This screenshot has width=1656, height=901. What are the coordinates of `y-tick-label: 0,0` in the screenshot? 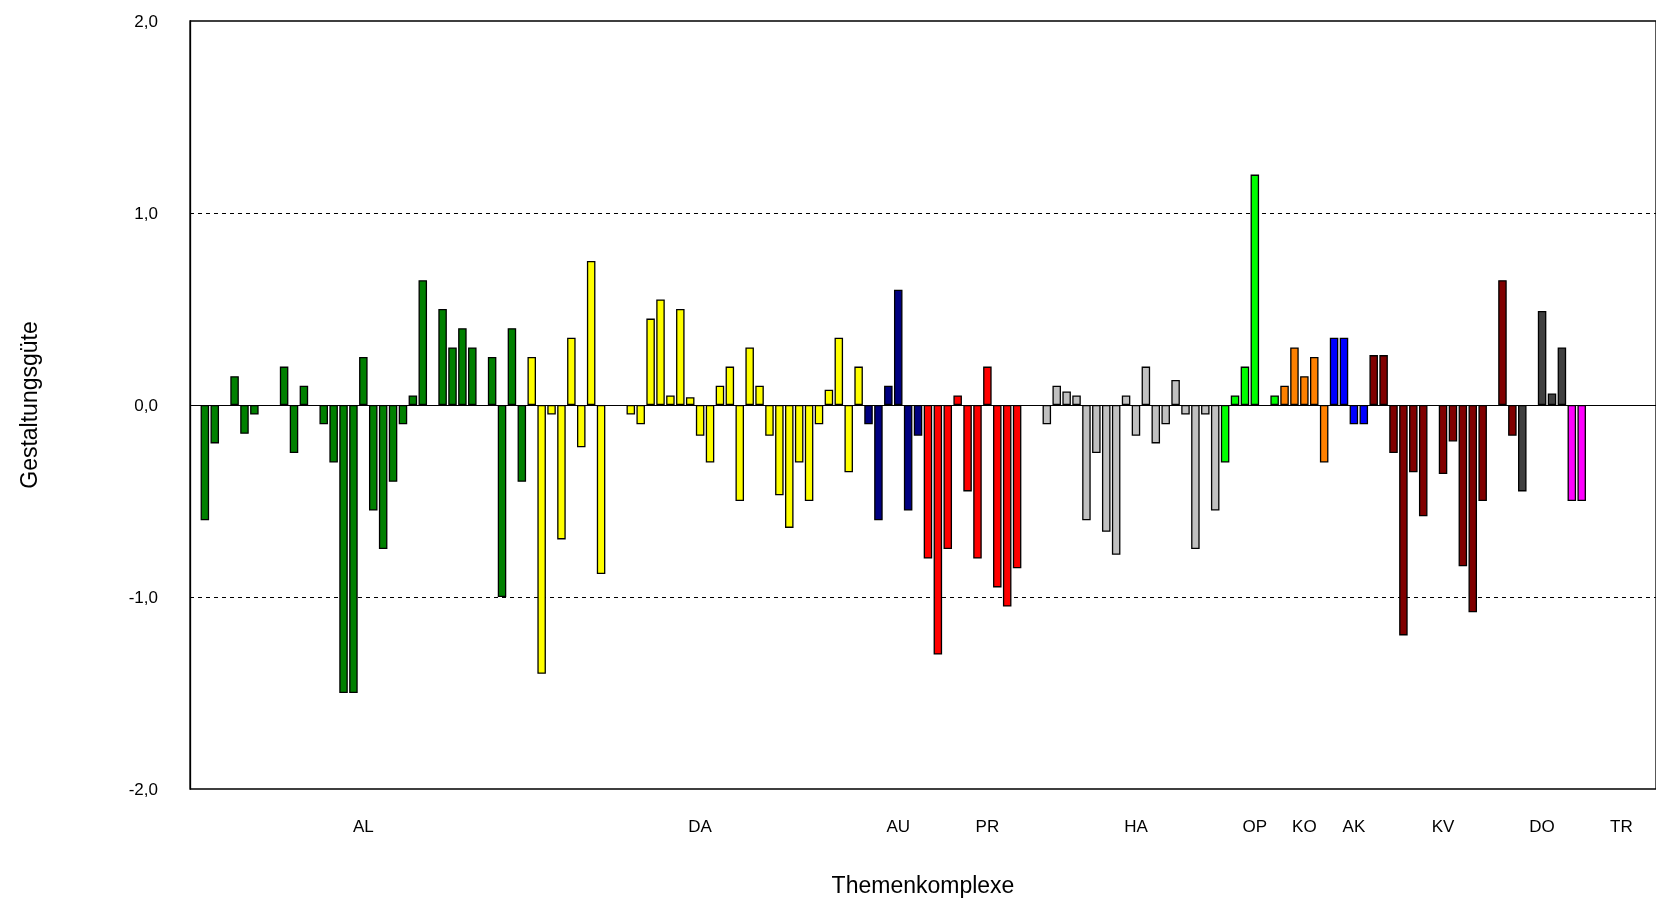 It's located at (146, 405).